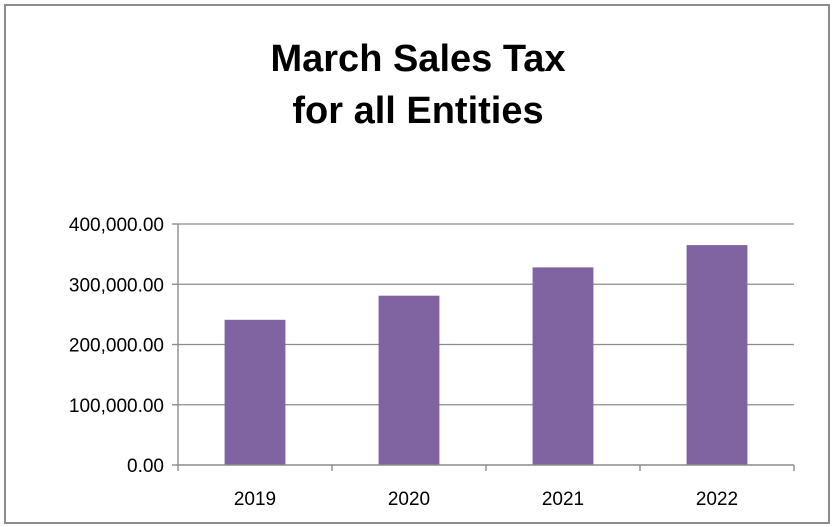  I want to click on bar-2020, so click(409, 380).